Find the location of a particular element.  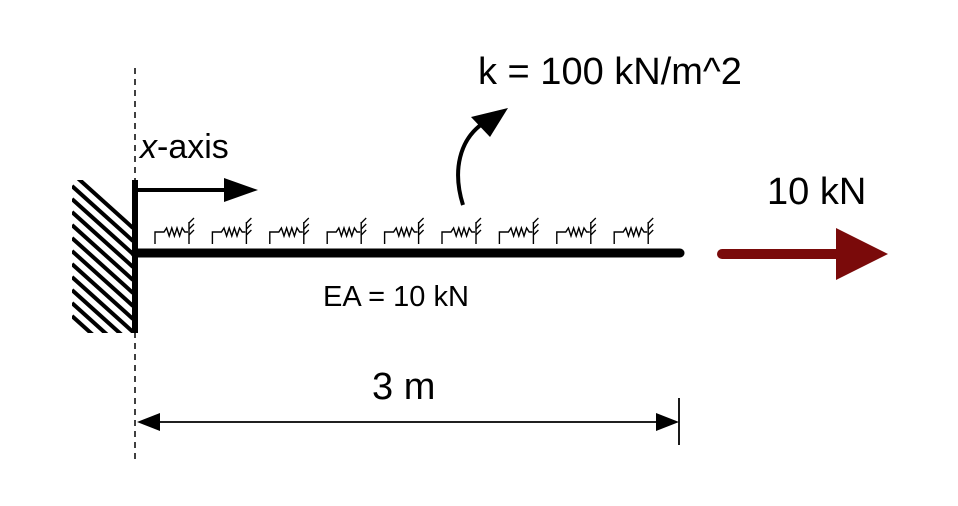

dimension-arrowhead-right is located at coordinates (667, 422).